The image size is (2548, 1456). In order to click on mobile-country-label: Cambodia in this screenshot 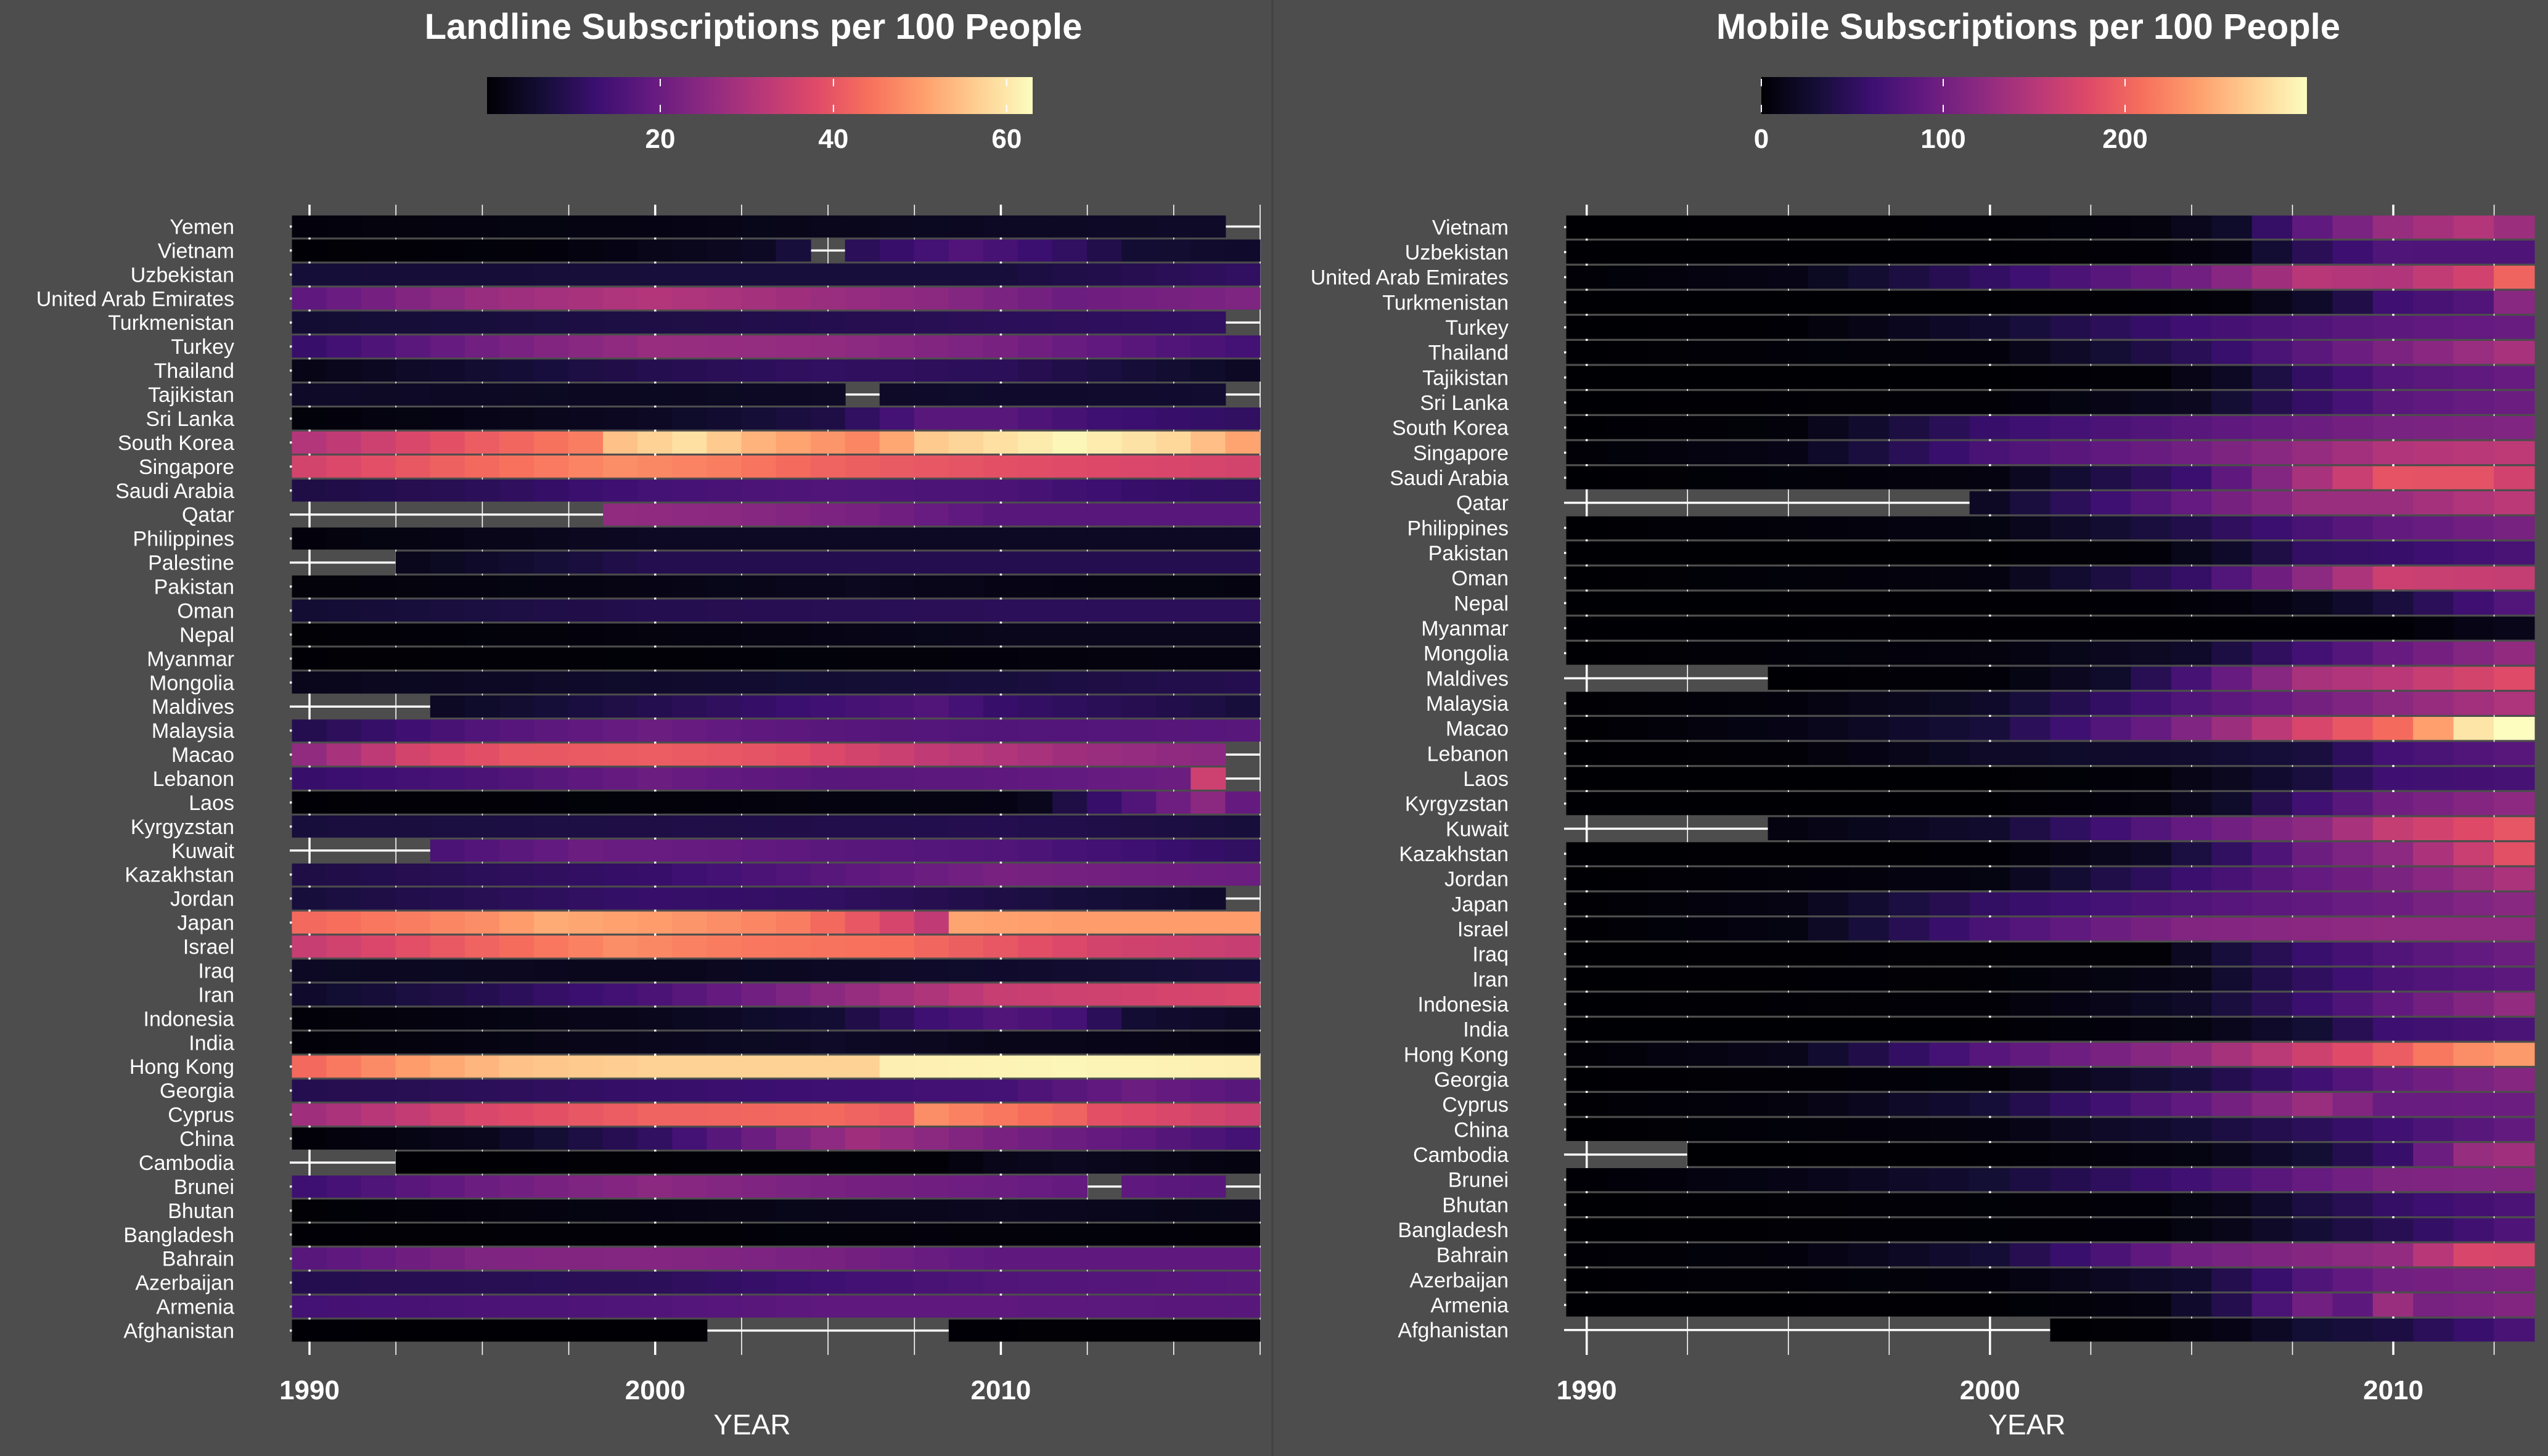, I will do `click(1461, 1155)`.